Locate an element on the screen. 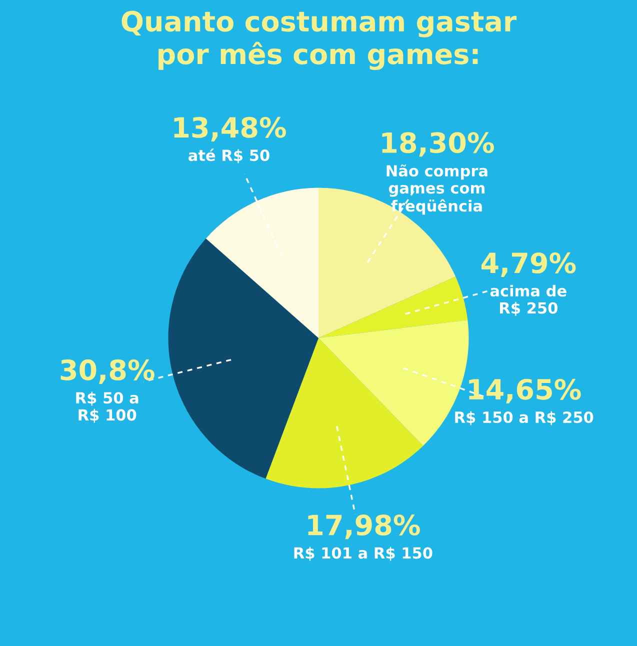  data-label: 30,8% is located at coordinates (107, 371).